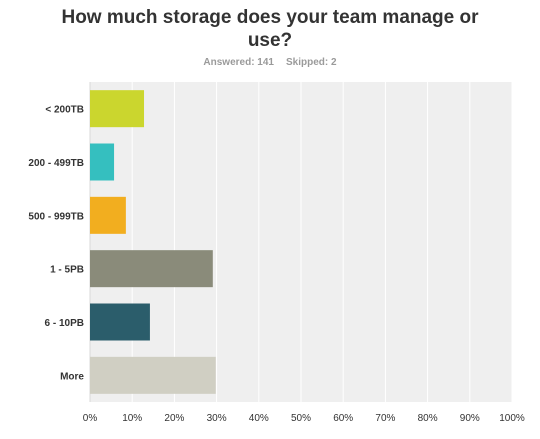 This screenshot has height=439, width=540. Describe the element at coordinates (470, 418) in the screenshot. I see `x-tick-label: 90%` at that location.